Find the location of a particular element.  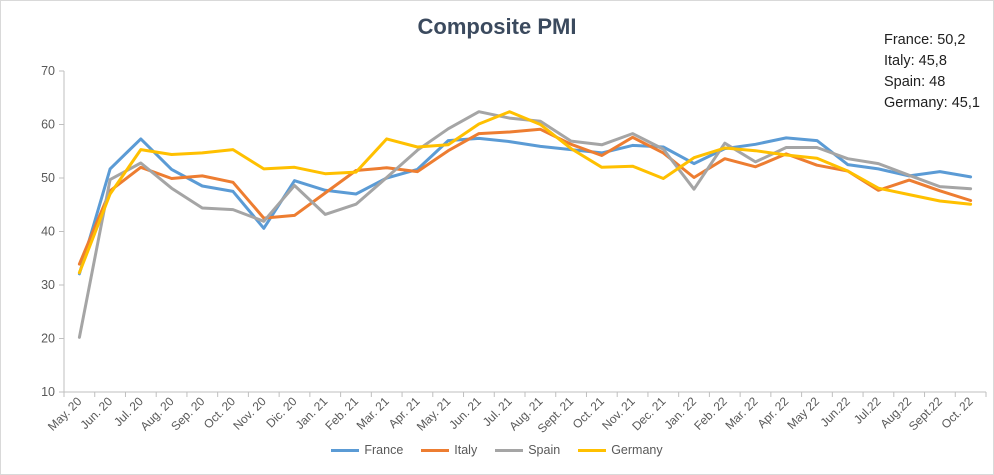

y-tick-label: 20 is located at coordinates (48, 339).